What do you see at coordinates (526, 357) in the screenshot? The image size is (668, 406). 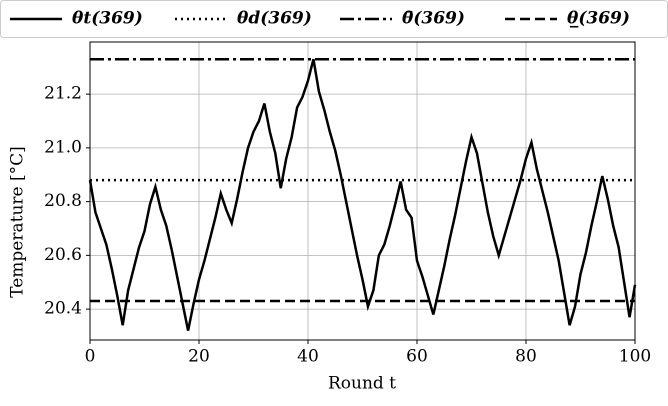 I see `x-tick-label: 80` at bounding box center [526, 357].